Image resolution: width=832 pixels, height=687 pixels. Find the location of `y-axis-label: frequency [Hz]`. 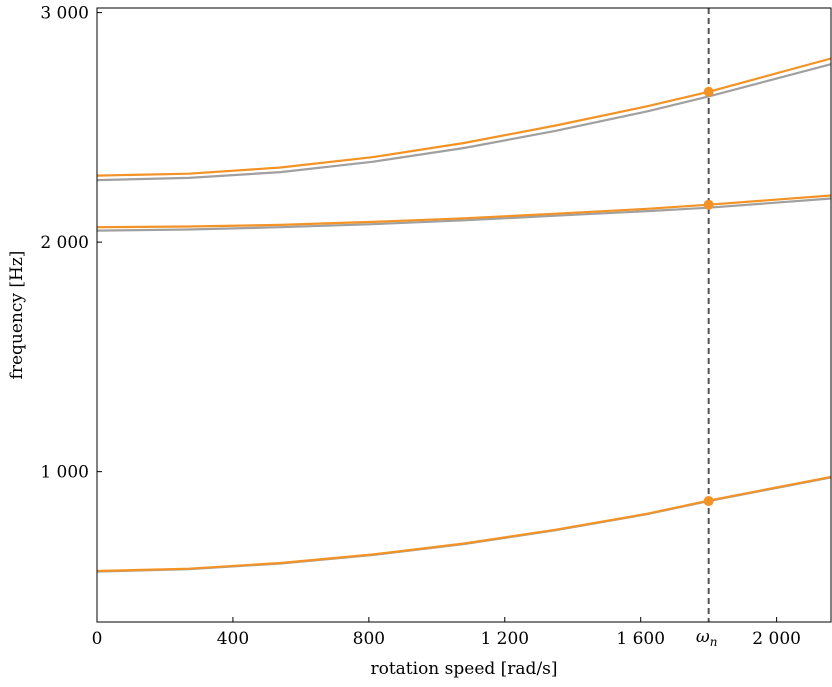

y-axis-label: frequency [Hz] is located at coordinates (17, 315).